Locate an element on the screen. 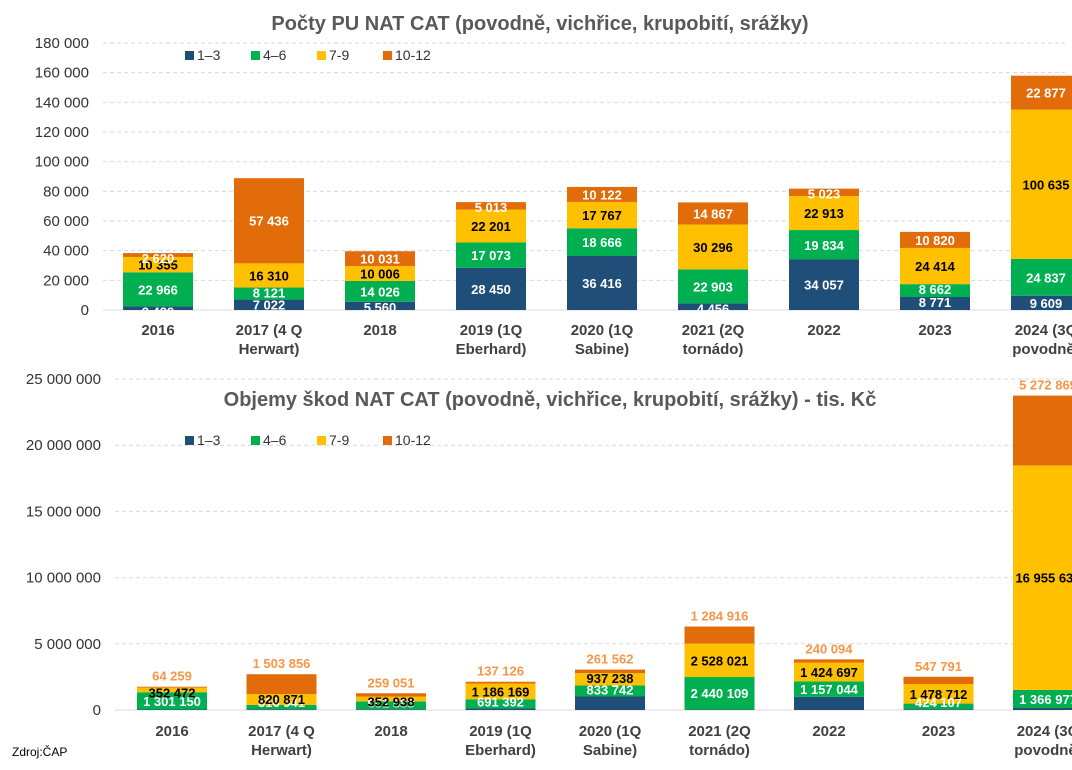  data-label: 28 450 is located at coordinates (491, 289).